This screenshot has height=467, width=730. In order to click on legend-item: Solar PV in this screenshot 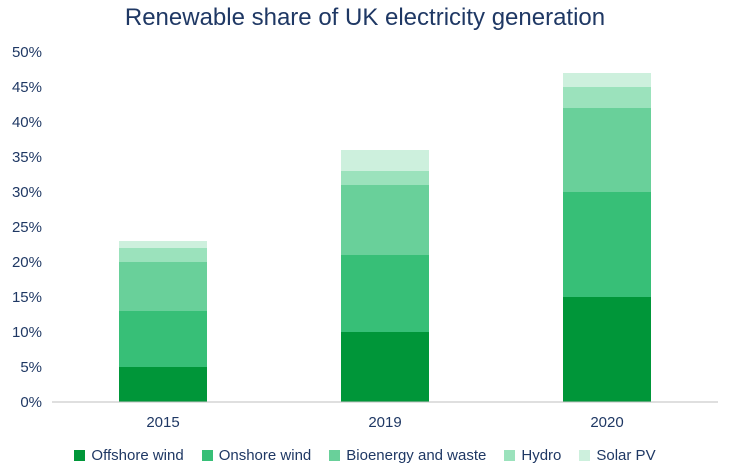, I will do `click(617, 455)`.